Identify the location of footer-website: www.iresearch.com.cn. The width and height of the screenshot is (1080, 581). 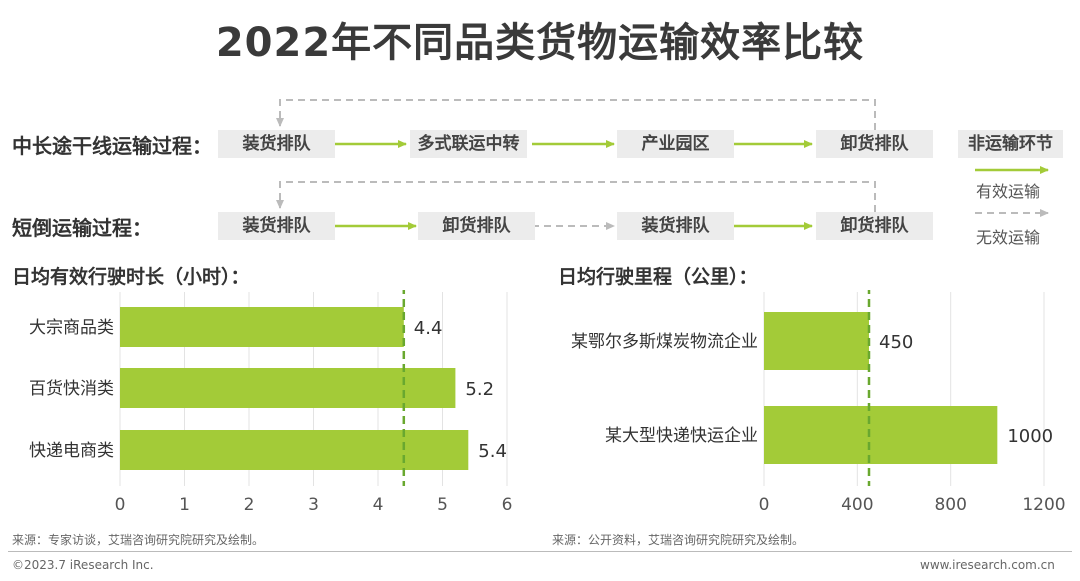
(987, 565).